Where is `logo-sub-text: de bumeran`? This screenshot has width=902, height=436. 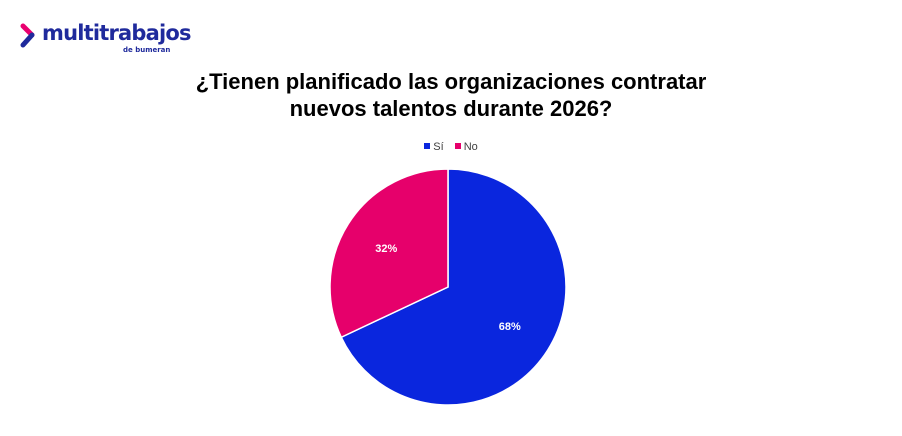
logo-sub-text: de bumeran is located at coordinates (147, 50).